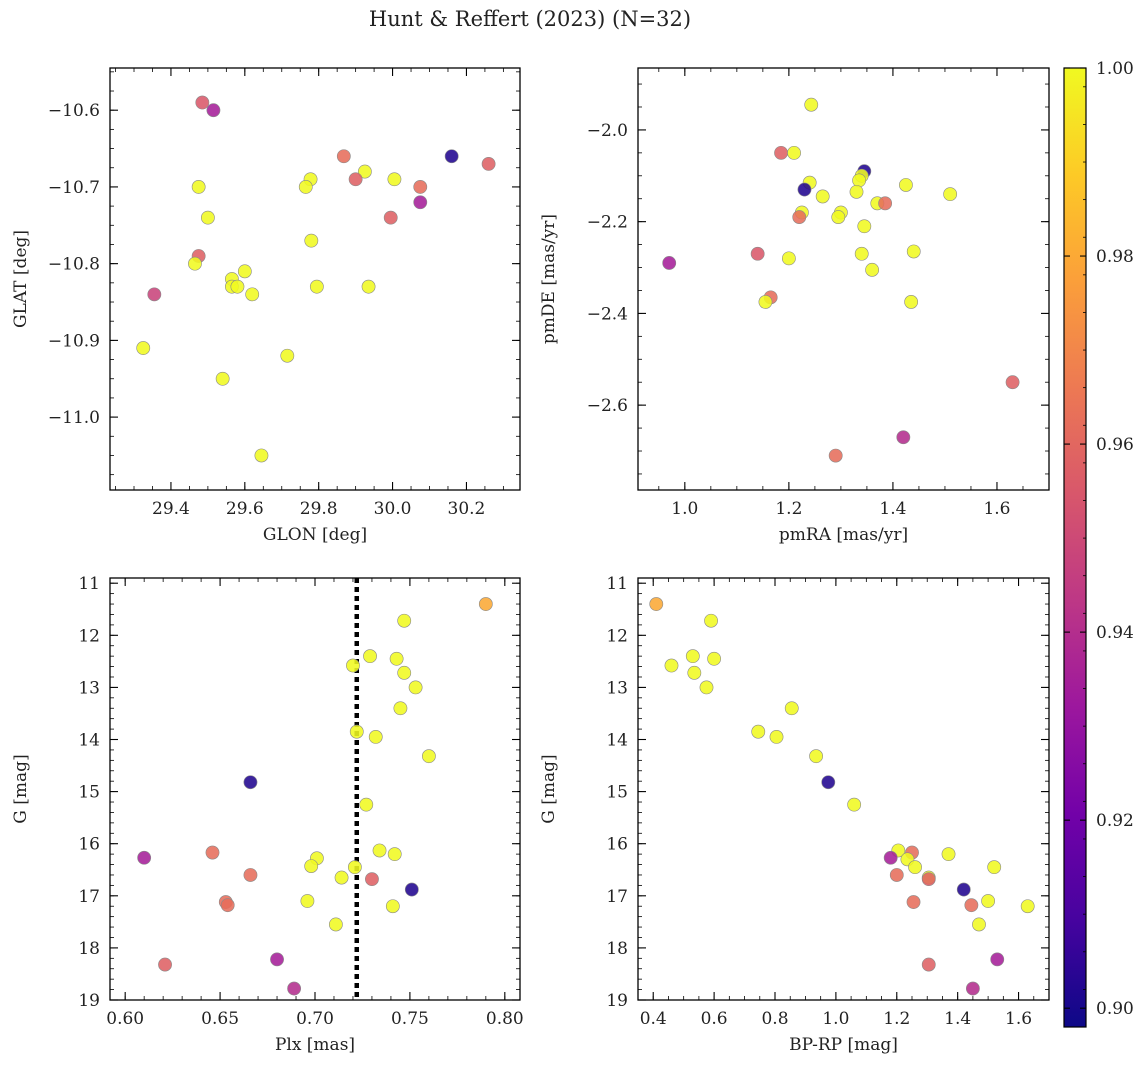 Image resolution: width=1148 pixels, height=1067 pixels. Describe the element at coordinates (1075, 547) in the screenshot. I see `colorbar-gradient` at that location.